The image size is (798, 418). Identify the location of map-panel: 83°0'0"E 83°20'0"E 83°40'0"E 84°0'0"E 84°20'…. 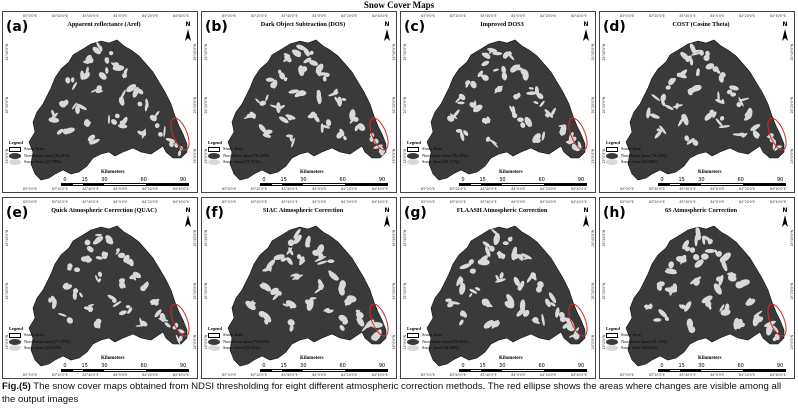
(697, 288).